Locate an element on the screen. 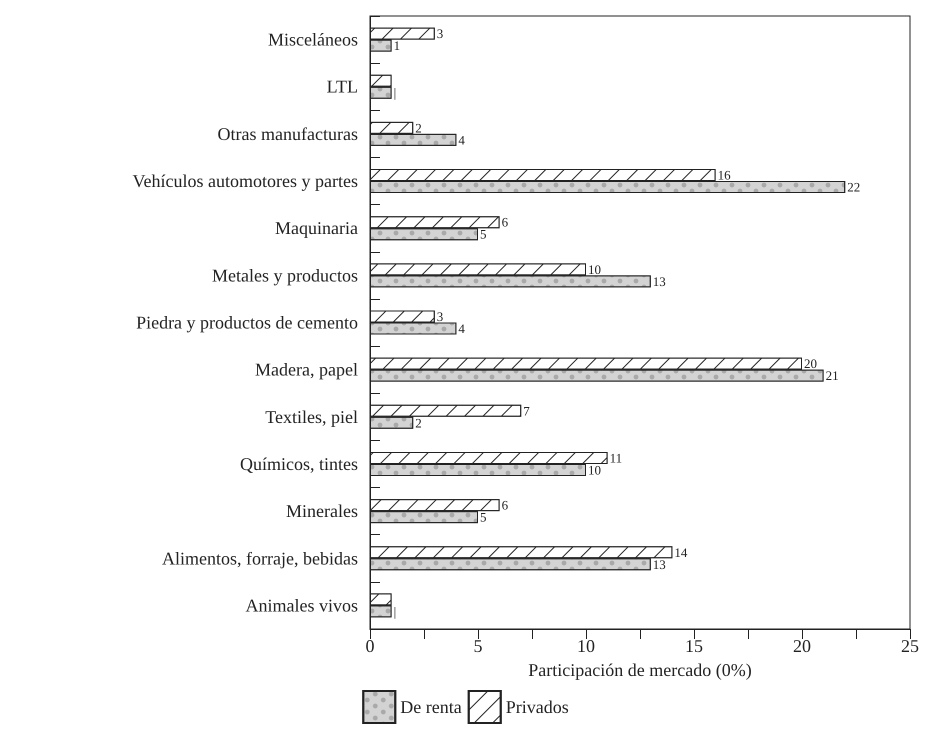  y-tick-label: Minerales is located at coordinates (322, 511).